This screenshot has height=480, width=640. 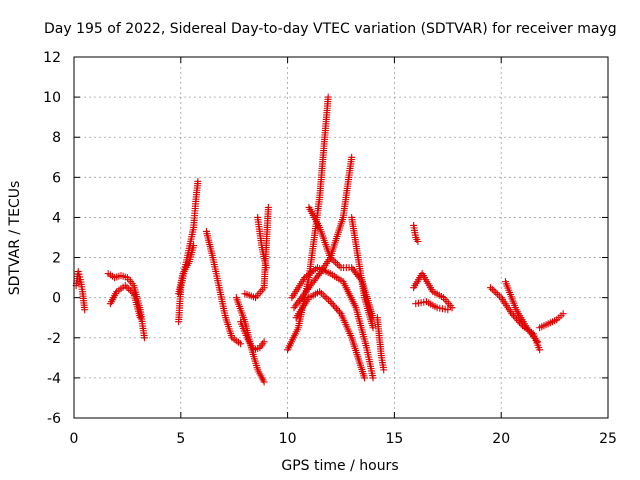 What do you see at coordinates (288, 439) in the screenshot?
I see `x-tick-label: 10` at bounding box center [288, 439].